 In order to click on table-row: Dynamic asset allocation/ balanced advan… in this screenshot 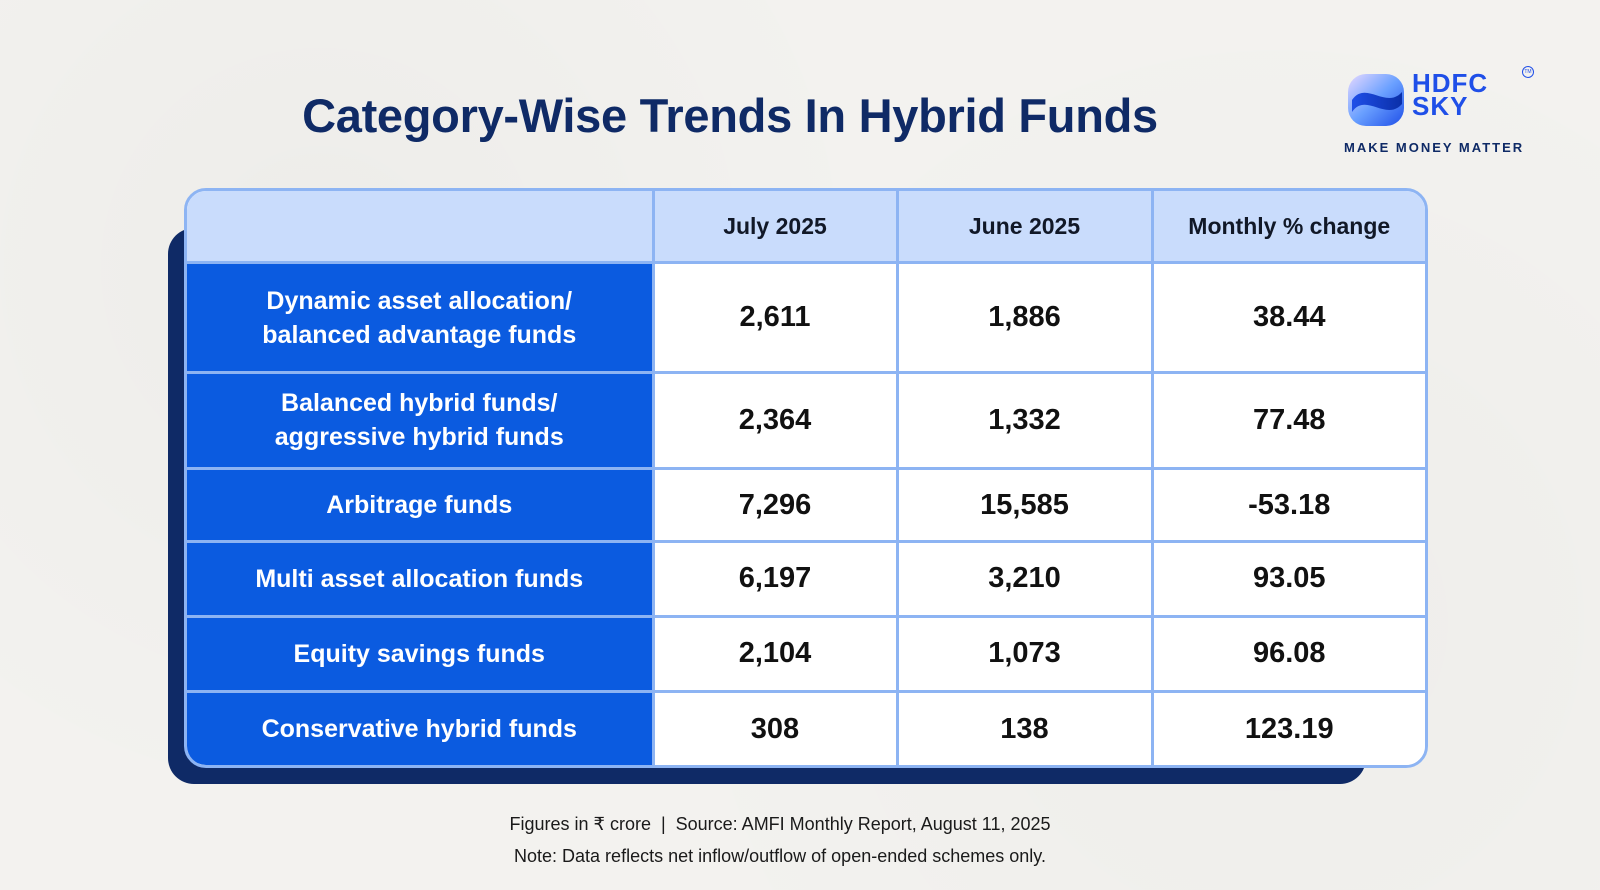, I will do `click(806, 317)`.